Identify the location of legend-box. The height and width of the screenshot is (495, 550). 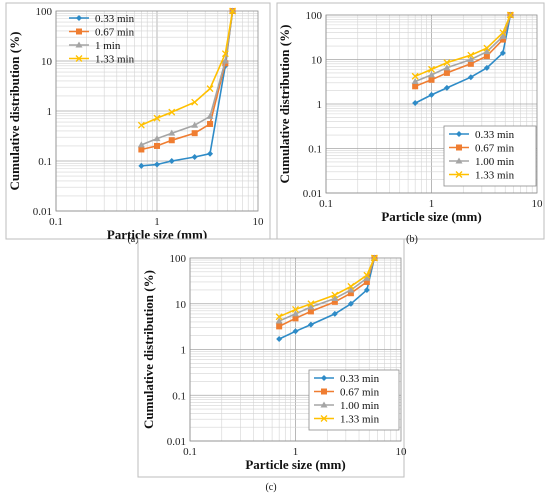
(354, 400).